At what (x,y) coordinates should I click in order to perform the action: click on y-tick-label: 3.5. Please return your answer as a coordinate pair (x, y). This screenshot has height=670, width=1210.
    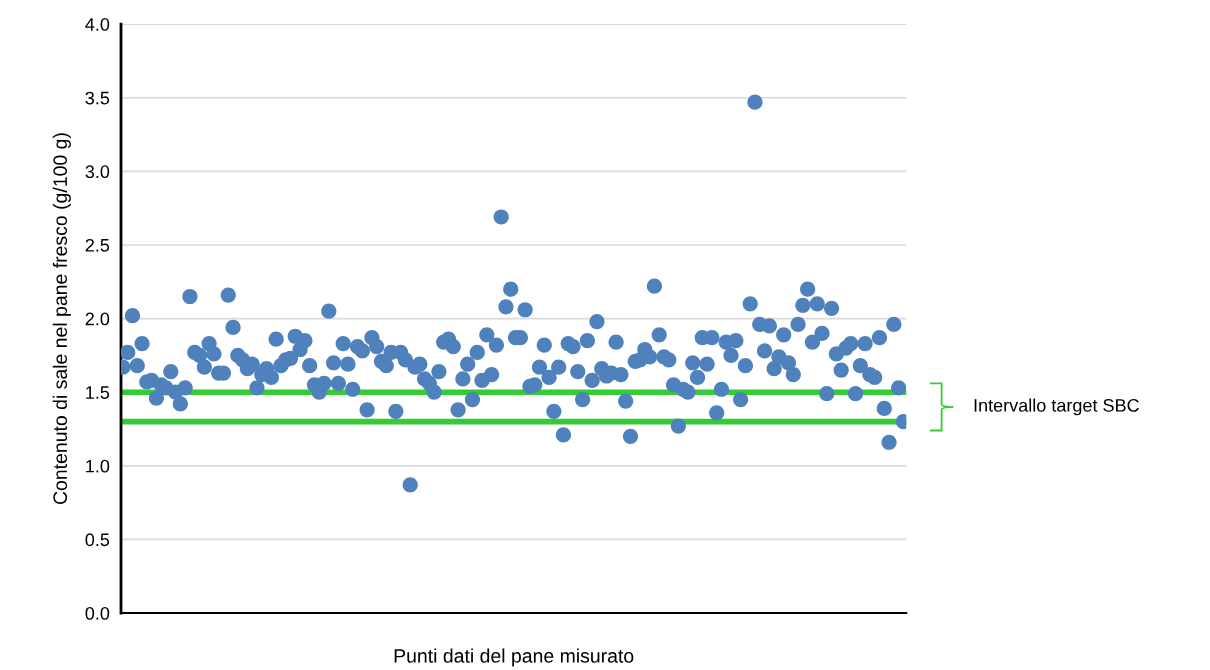
    Looking at the image, I should click on (97, 98).